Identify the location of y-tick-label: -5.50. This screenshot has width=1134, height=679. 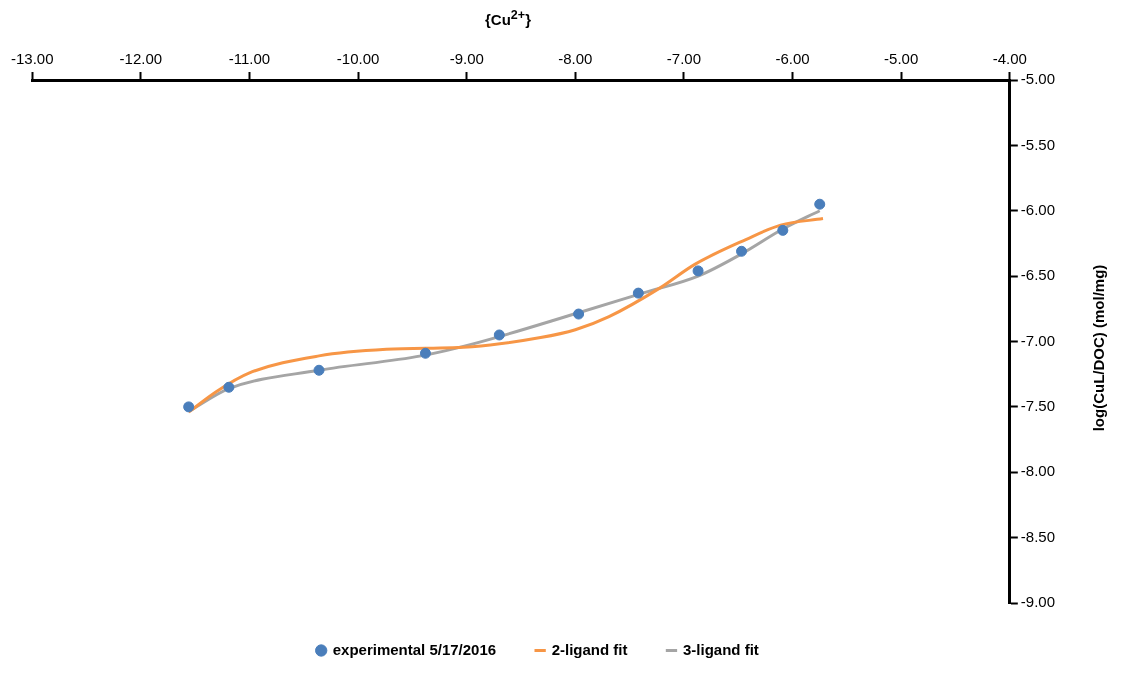
(1038, 144).